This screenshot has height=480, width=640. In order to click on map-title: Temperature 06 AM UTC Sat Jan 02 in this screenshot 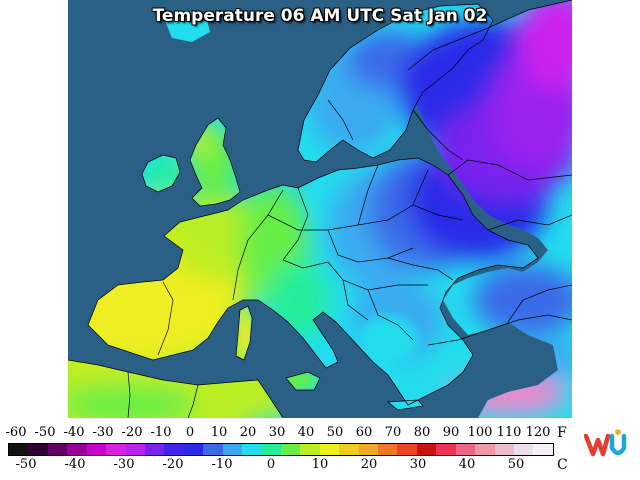, I will do `click(320, 16)`.